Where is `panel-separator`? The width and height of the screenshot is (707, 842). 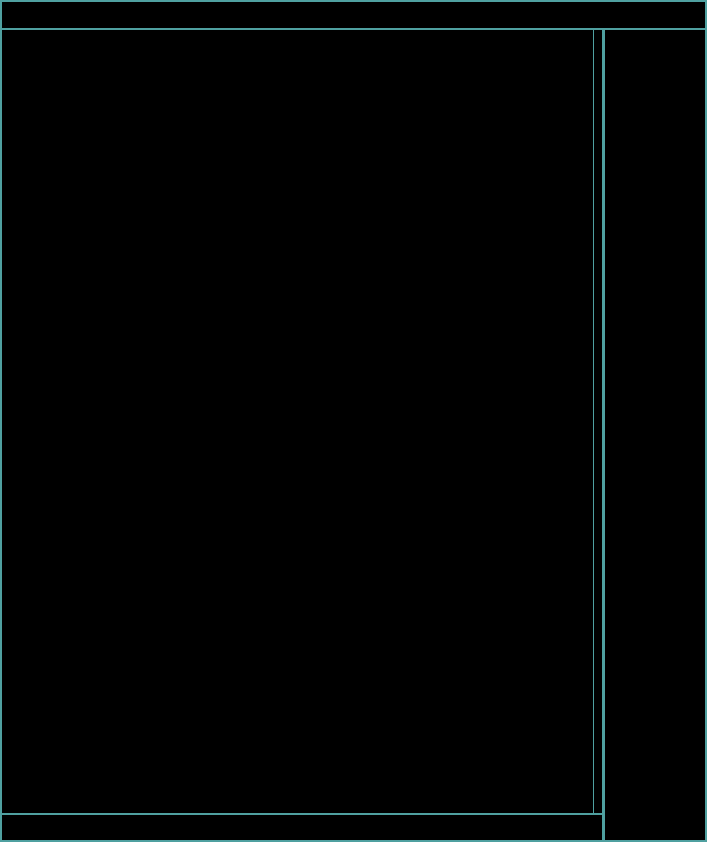 panel-separator is located at coordinates (603, 435).